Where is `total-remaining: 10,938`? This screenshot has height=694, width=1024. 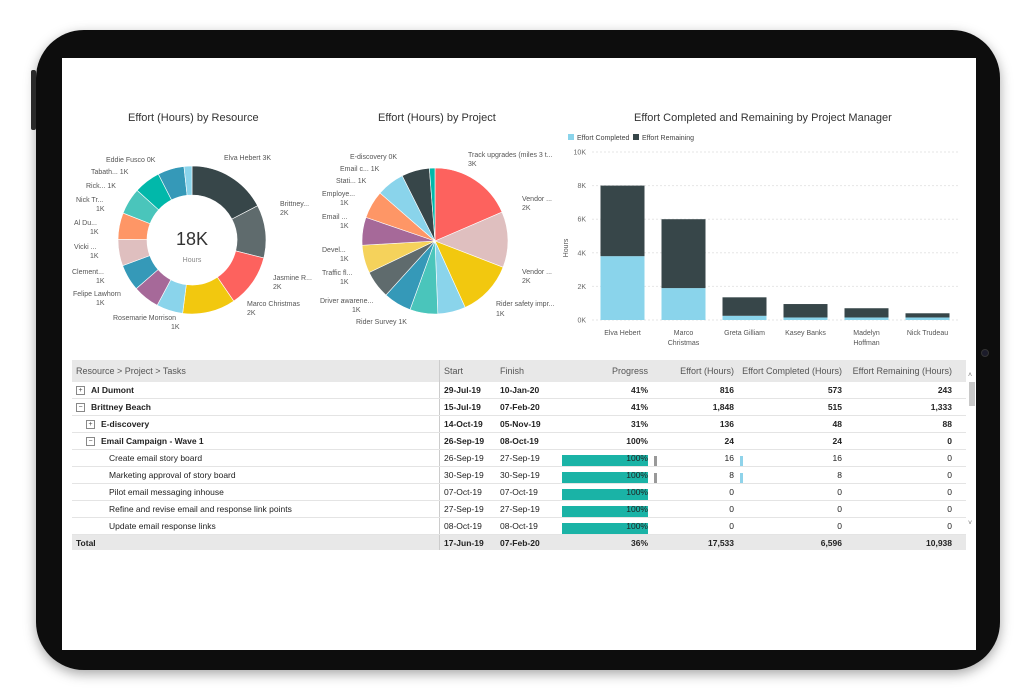 total-remaining: 10,938 is located at coordinates (939, 542).